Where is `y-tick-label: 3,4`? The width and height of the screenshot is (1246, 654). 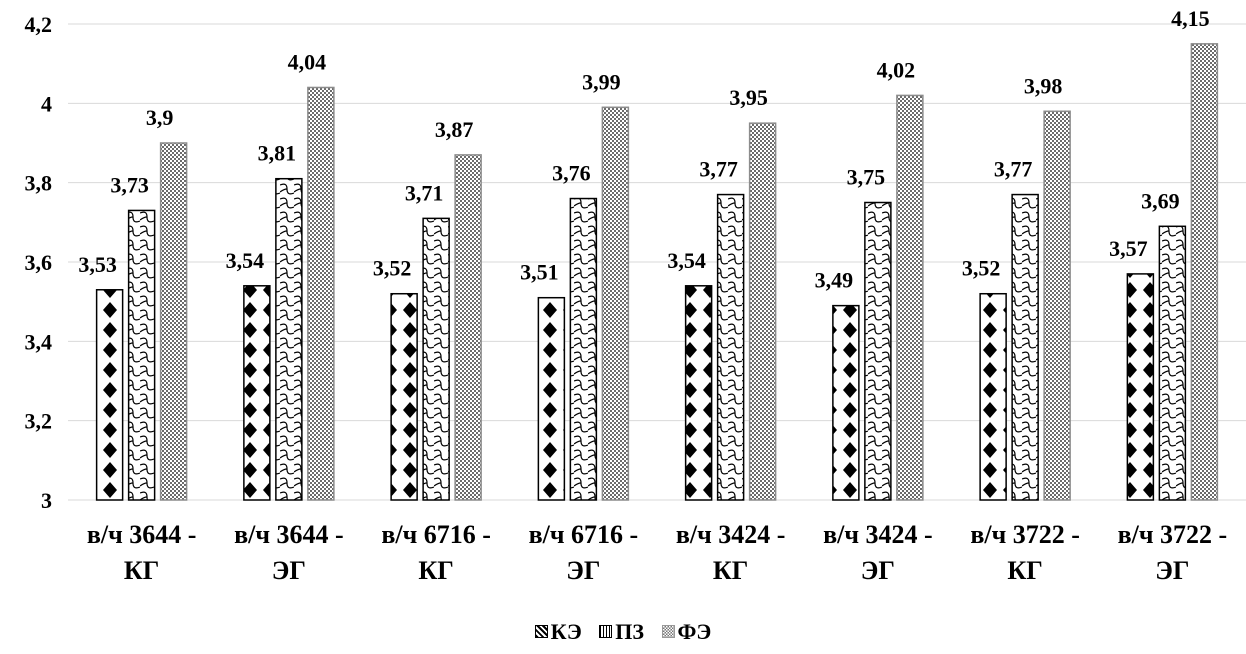 y-tick-label: 3,4 is located at coordinates (39, 341).